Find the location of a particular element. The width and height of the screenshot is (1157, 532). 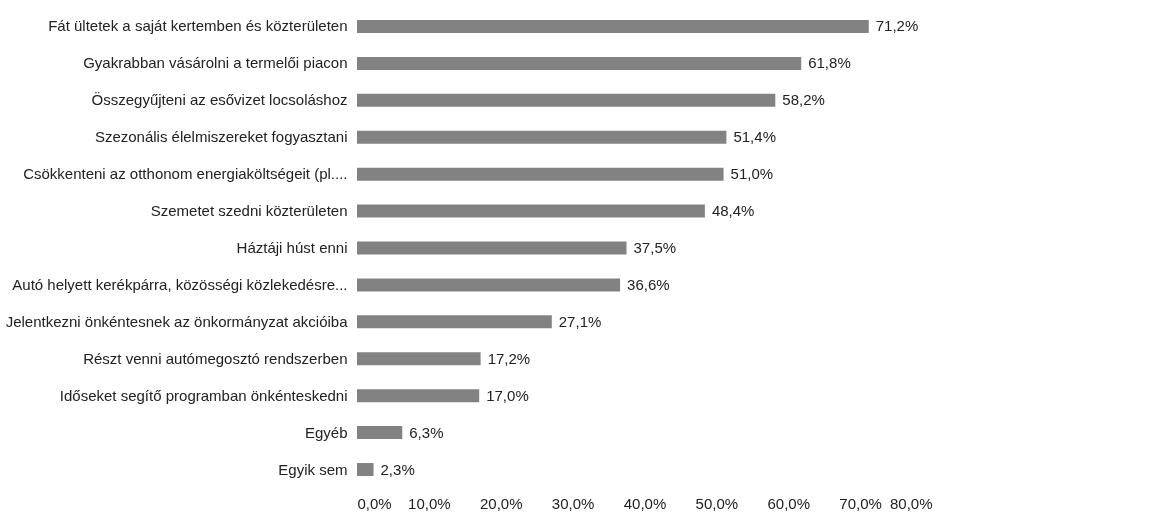

y-tick-label: Részt venni autómegosztó rendszerben is located at coordinates (215, 358).